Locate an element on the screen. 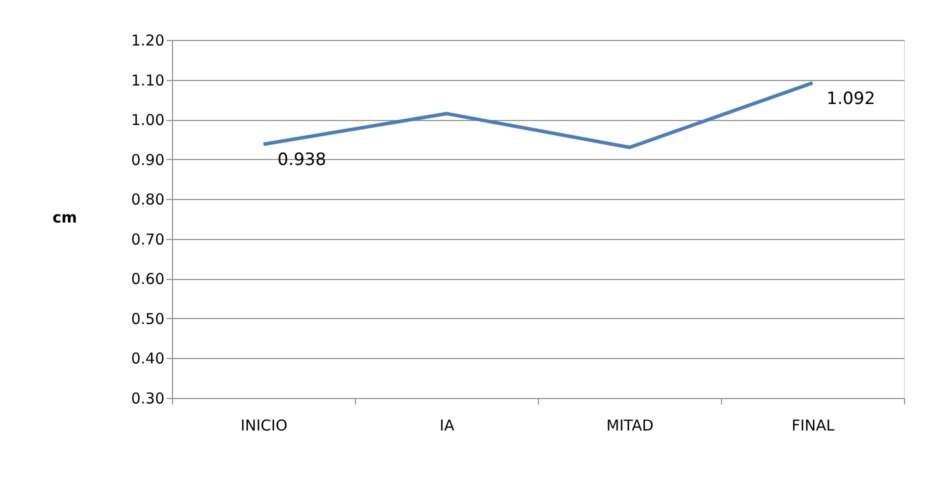 Image resolution: width=925 pixels, height=477 pixels. data-label: 1.092 is located at coordinates (851, 98).